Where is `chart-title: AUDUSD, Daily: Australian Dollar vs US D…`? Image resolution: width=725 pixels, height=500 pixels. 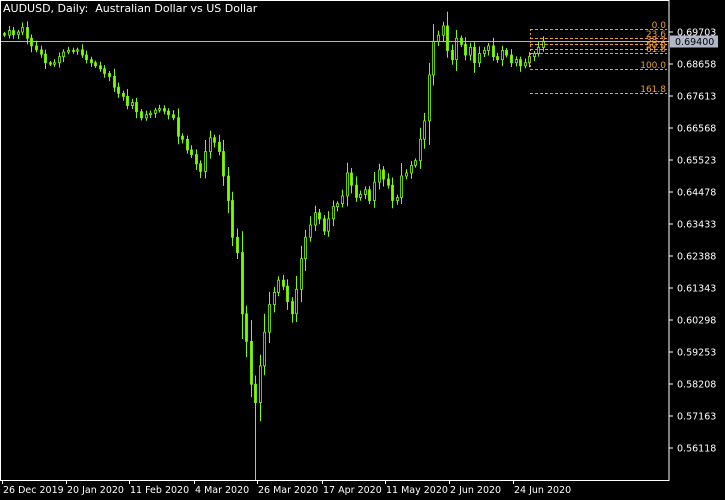
chart-title: AUDUSD, Daily: Australian Dollar vs US D… is located at coordinates (130, 8).